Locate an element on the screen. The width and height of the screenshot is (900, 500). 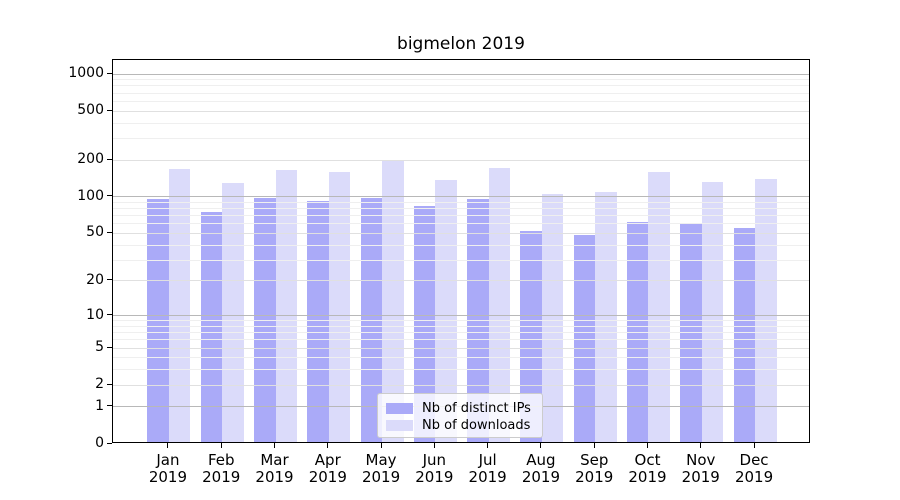
x-tick-label: Jul 2019 is located at coordinates (488, 469).